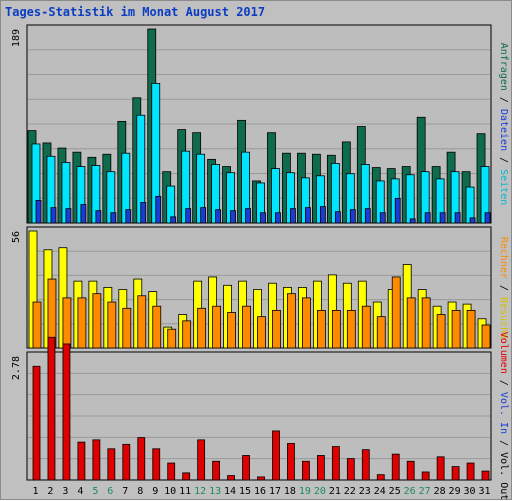  I want to click on chart-title: Tages-Statistik im Monat August 2017, so click(135, 12).